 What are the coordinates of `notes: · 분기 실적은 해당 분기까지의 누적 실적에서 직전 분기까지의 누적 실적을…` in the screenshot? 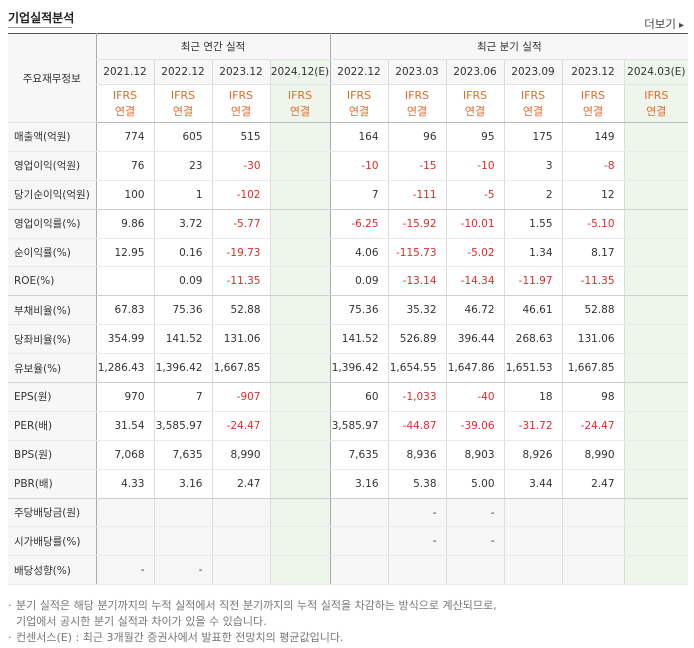 It's located at (252, 622).